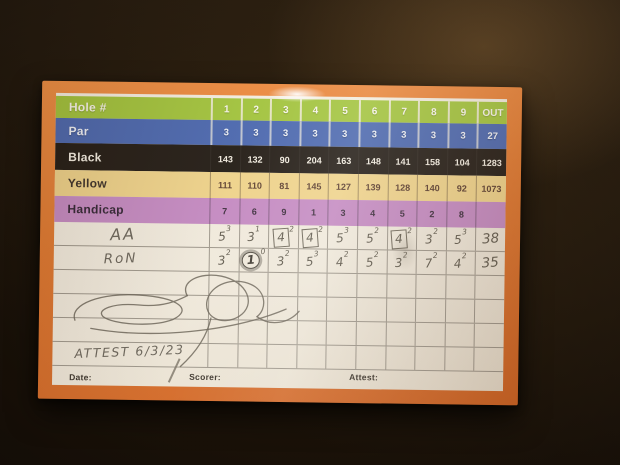 This screenshot has width=620, height=465. Describe the element at coordinates (491, 136) in the screenshot. I see `cell-out: 27` at that location.